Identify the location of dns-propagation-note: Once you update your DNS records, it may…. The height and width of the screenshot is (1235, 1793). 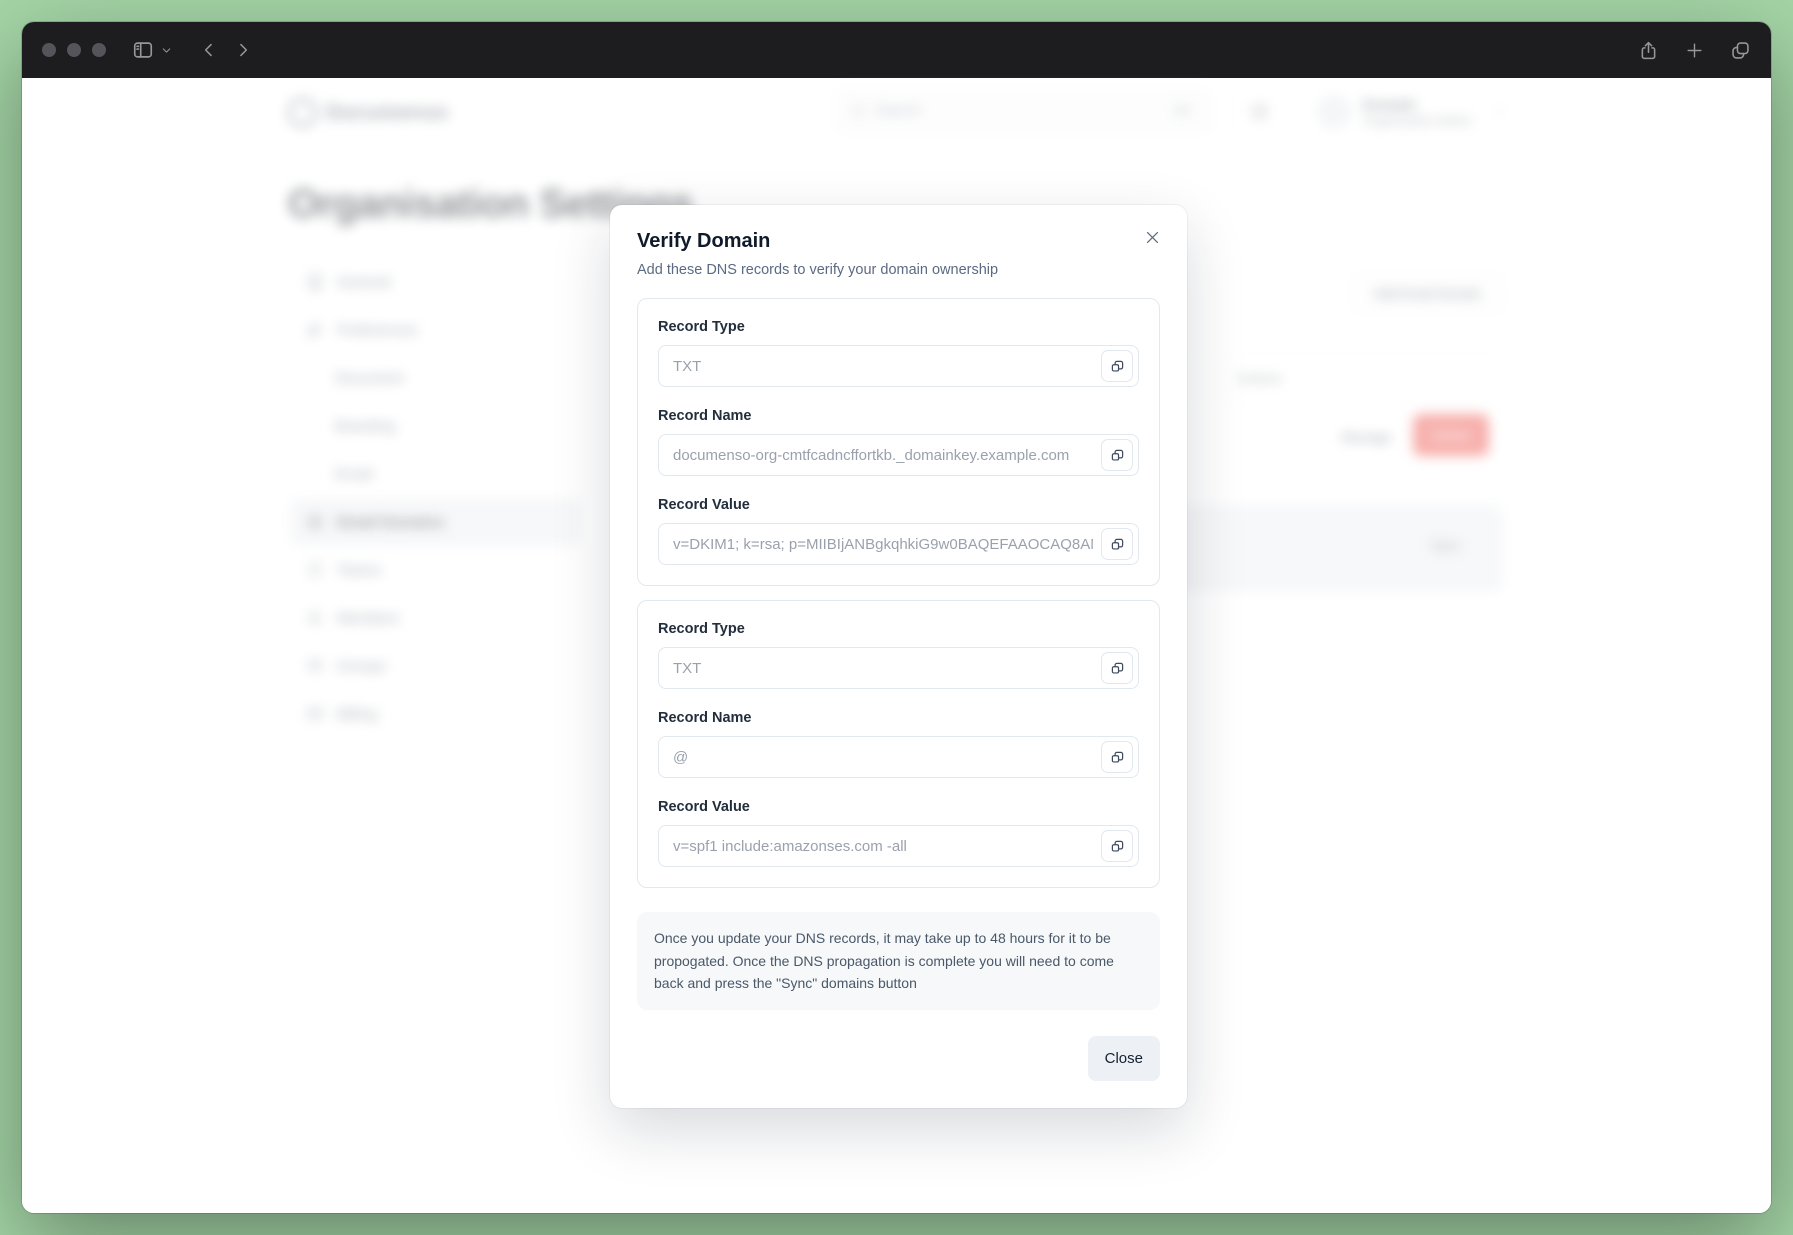
(898, 961).